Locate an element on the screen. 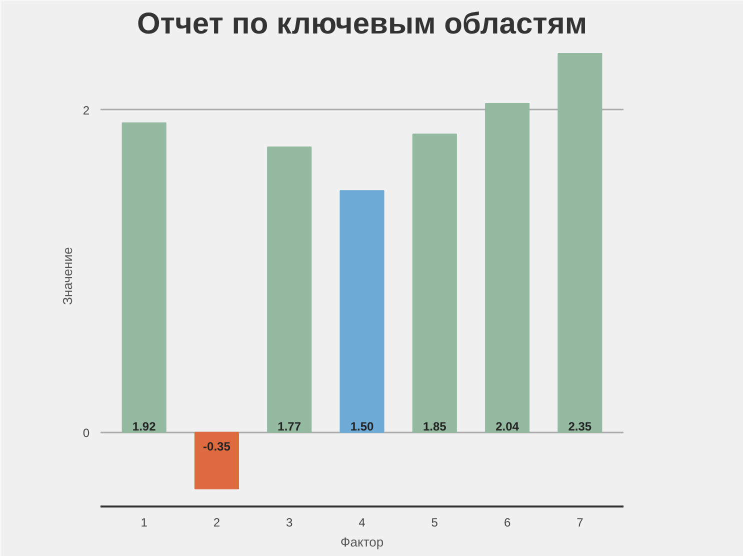 This screenshot has width=743, height=556. data-label: 1.92 is located at coordinates (144, 426).